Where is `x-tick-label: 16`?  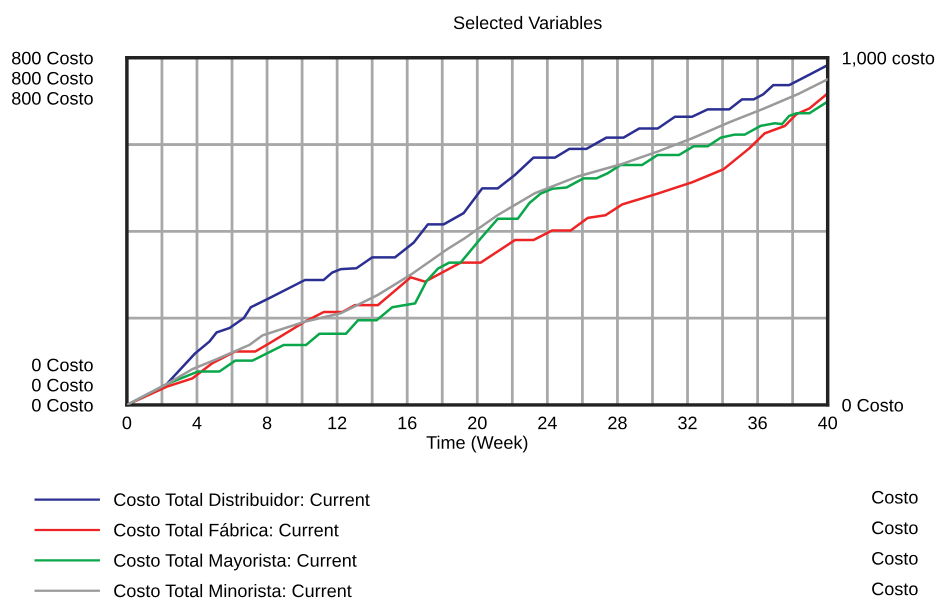 x-tick-label: 16 is located at coordinates (407, 423).